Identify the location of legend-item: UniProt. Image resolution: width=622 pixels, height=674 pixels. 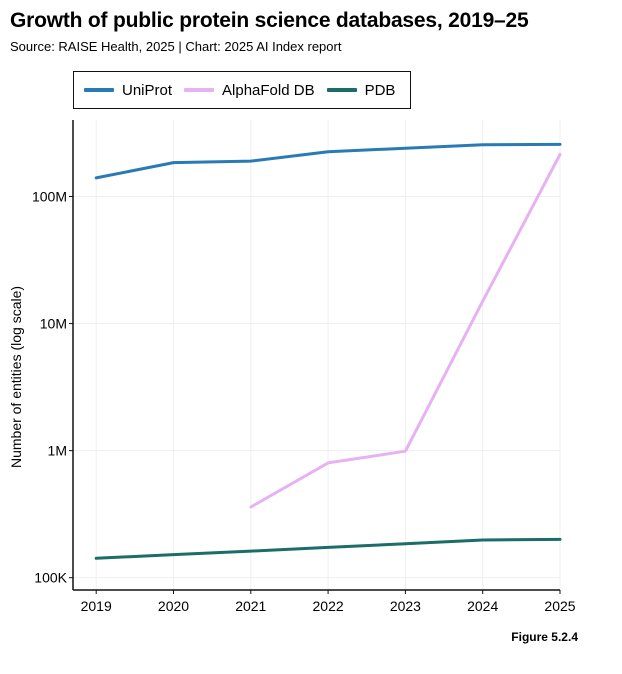
(128, 90).